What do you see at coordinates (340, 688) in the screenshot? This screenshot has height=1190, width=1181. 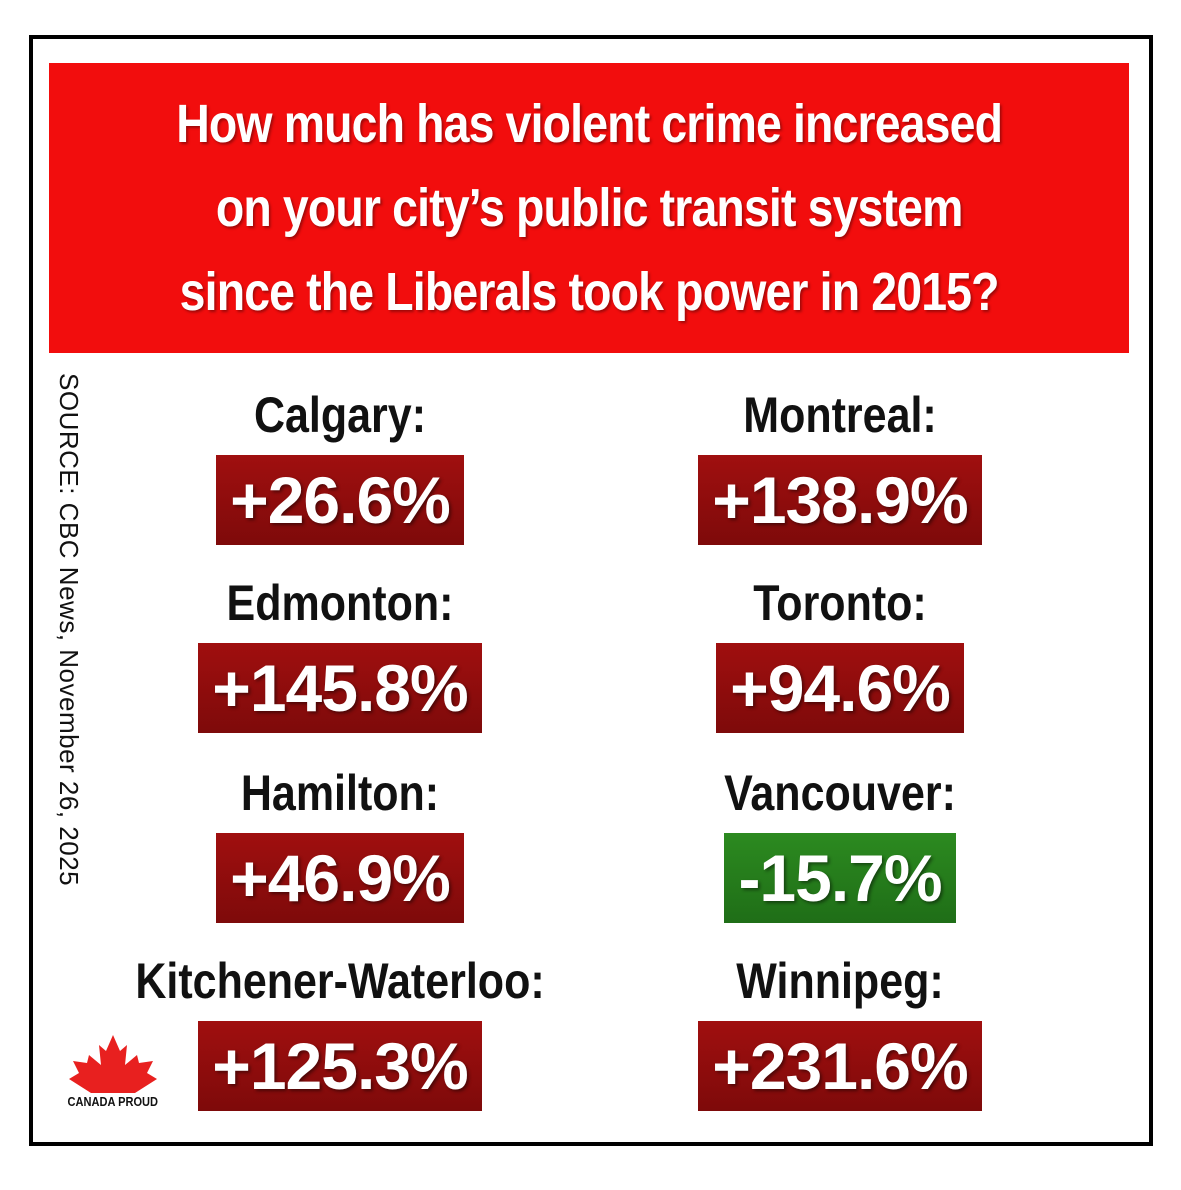 I see `city-value: +145.8%` at bounding box center [340, 688].